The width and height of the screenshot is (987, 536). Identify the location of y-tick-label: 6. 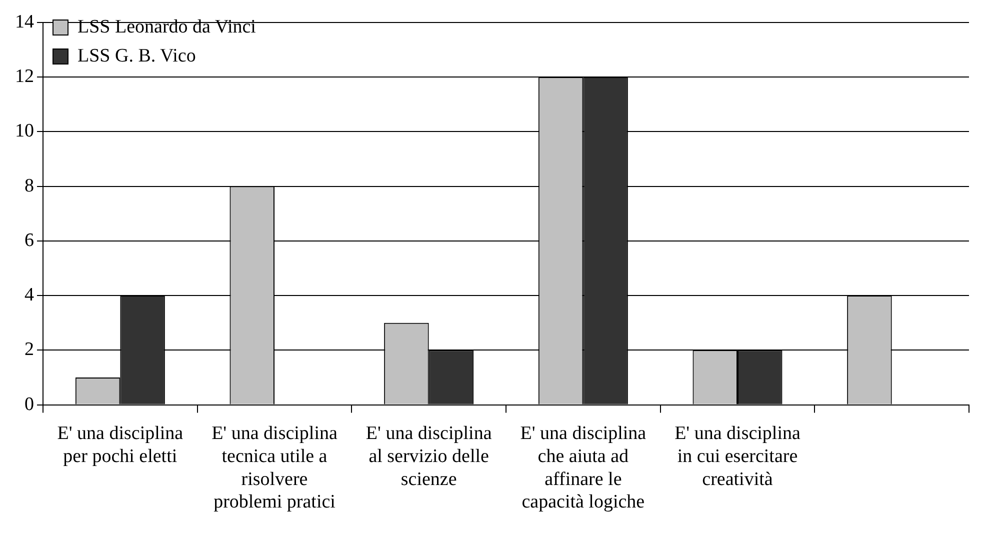
(29, 240).